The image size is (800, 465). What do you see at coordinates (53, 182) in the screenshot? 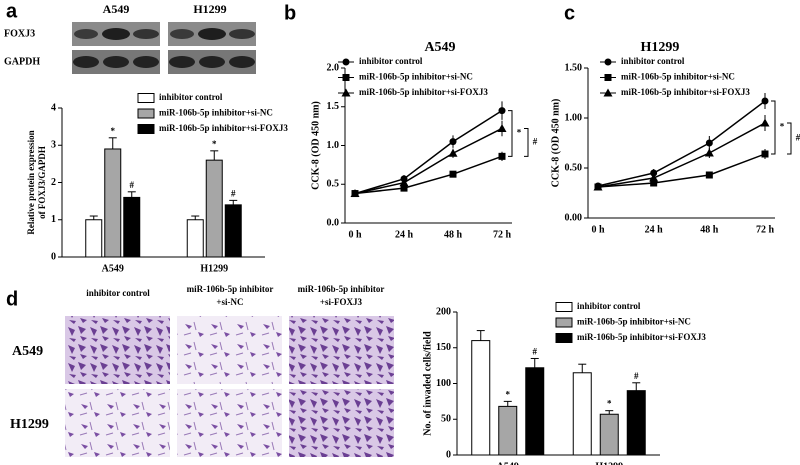
I see `y-tick-label: 2` at bounding box center [53, 182].